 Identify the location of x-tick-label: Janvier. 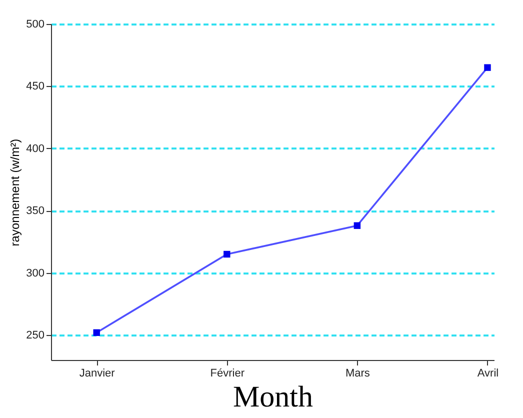
(97, 374).